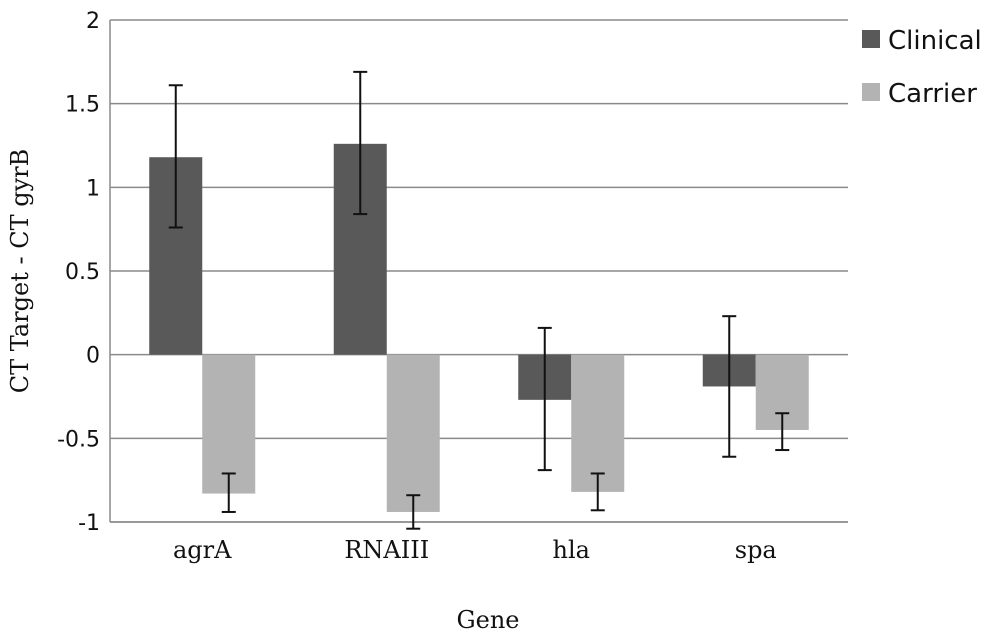 This screenshot has width=1000, height=638. What do you see at coordinates (475, 550) in the screenshot?
I see `x-axis-categories: agrA RNAIII hla spa` at bounding box center [475, 550].